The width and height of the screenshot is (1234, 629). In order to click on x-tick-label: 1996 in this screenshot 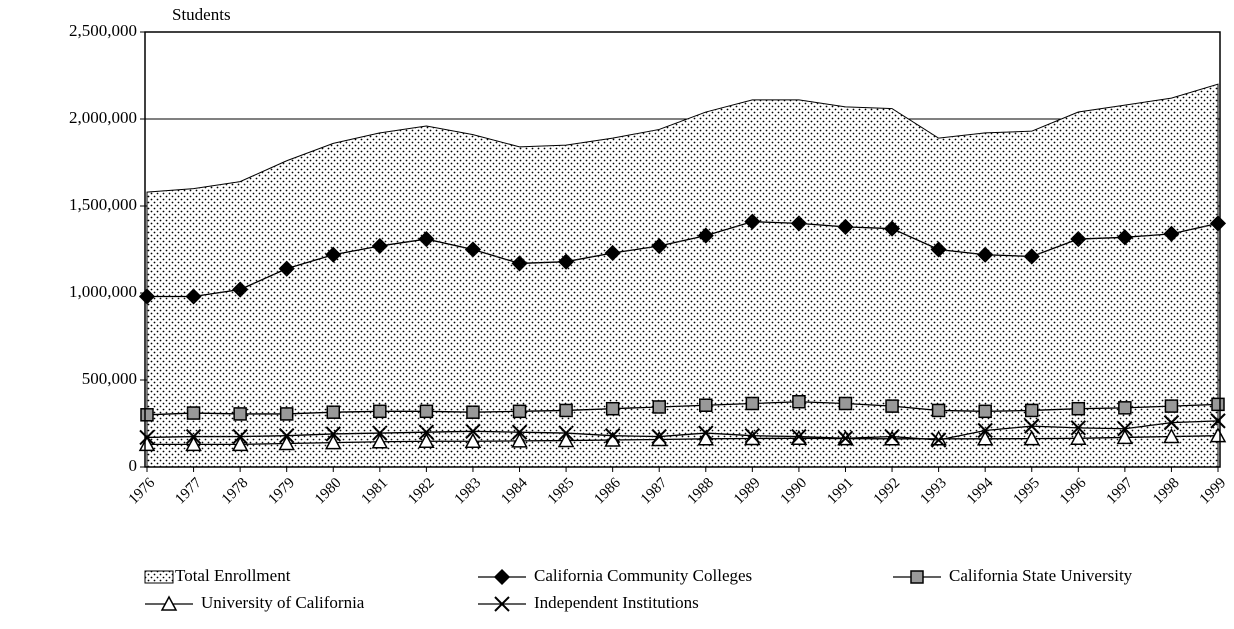, I will do `click(1073, 491)`.